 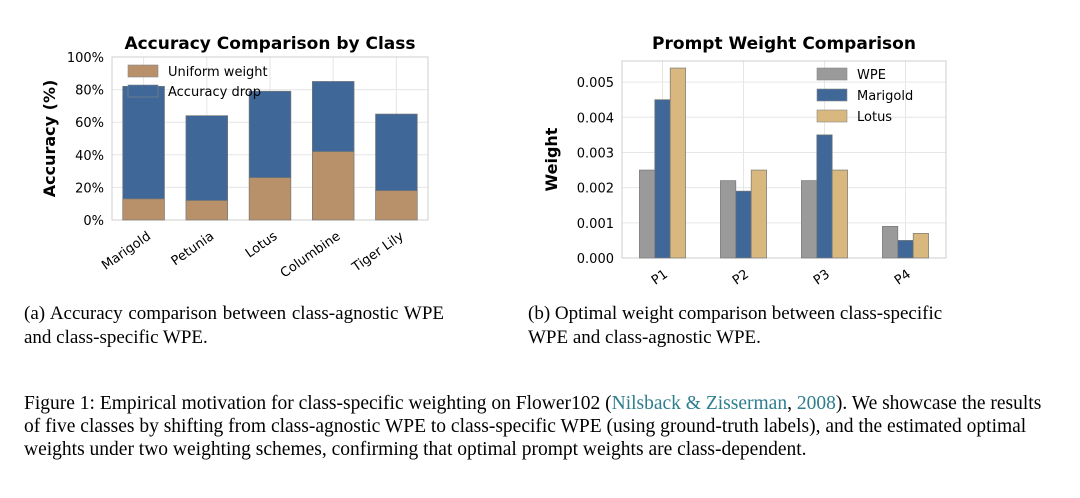 I want to click on chart-legend: WPE Marigold Lotus, so click(x=864, y=96).